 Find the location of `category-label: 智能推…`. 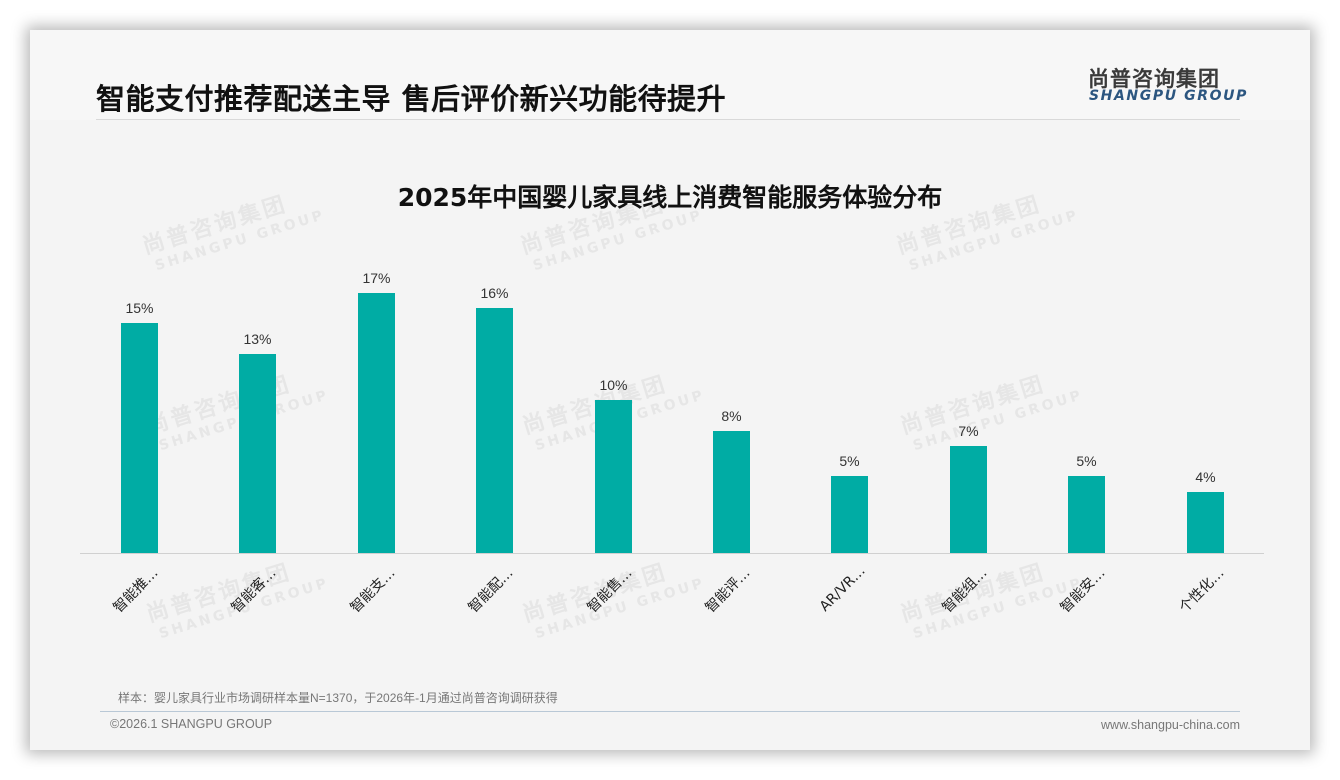

category-label: 智能推… is located at coordinates (135, 591).